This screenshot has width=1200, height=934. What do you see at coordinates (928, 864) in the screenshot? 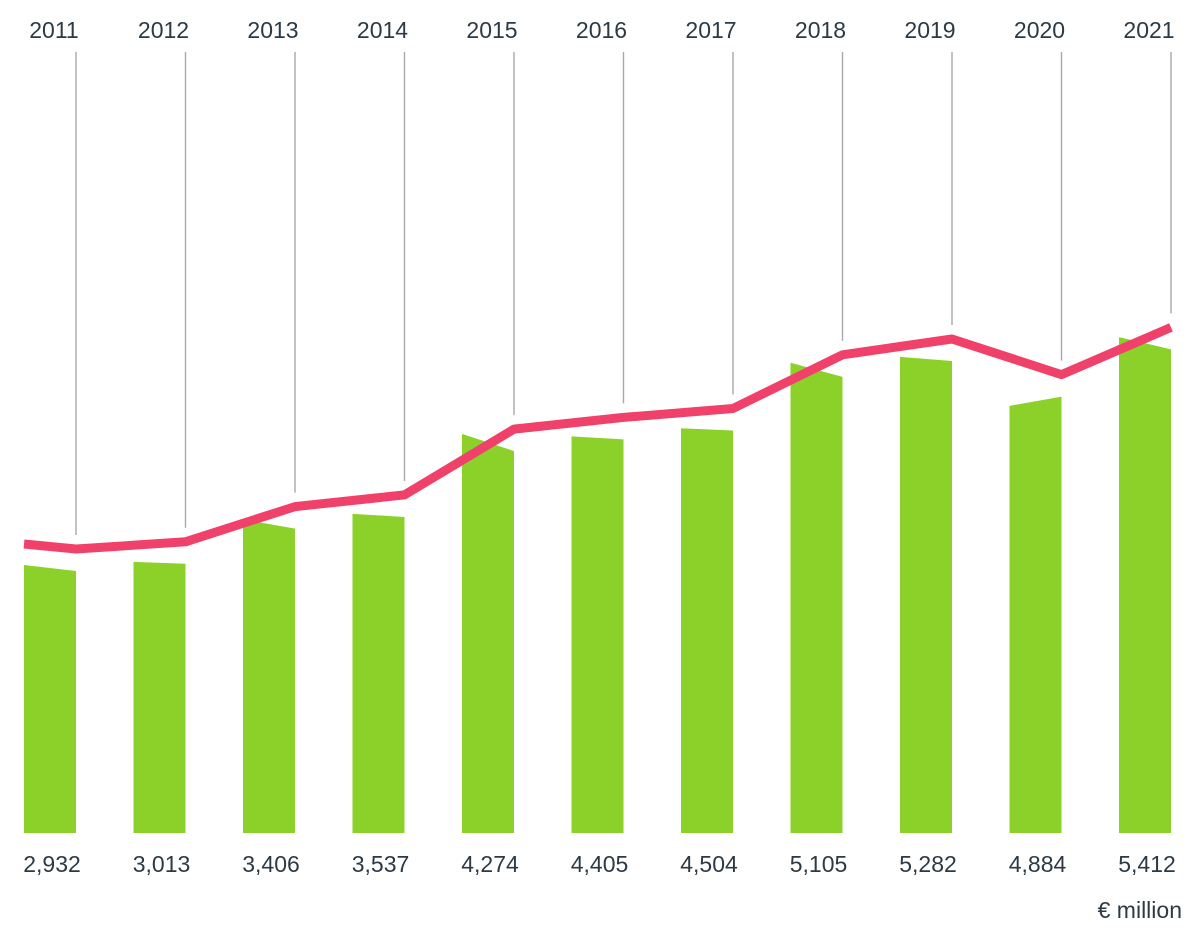
I see `value-label-2019: 5,282` at bounding box center [928, 864].